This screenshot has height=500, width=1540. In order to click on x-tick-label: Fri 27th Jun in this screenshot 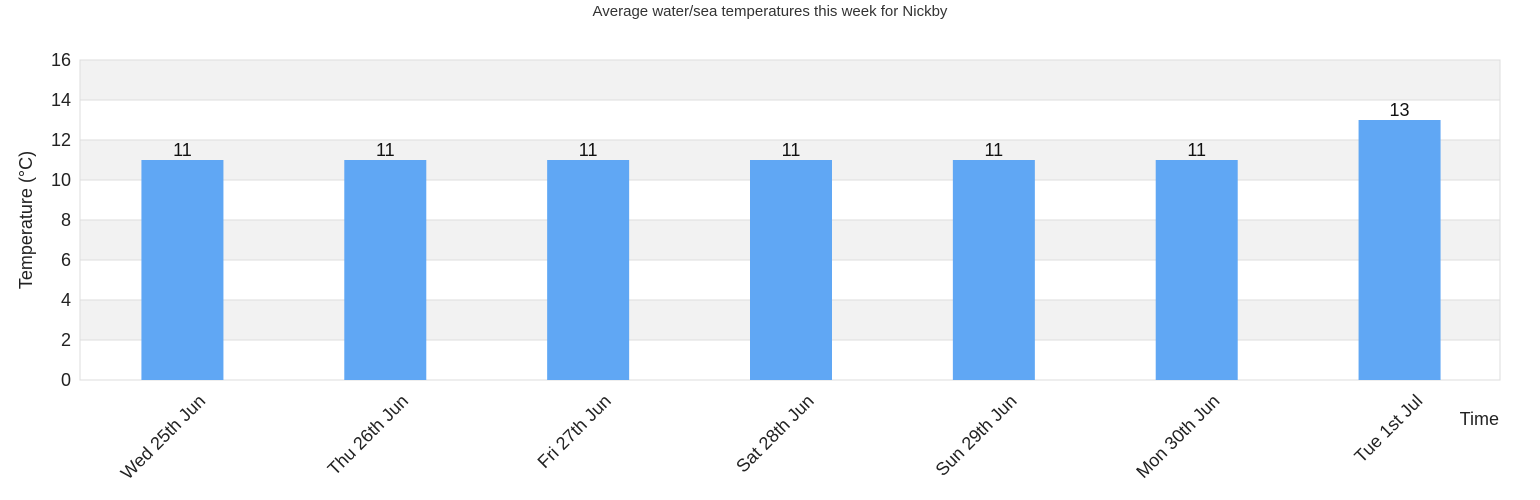, I will do `click(574, 431)`.